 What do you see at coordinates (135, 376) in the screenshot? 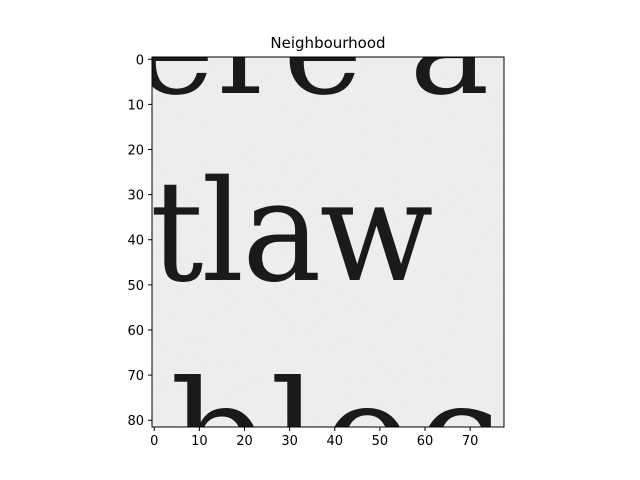
I see `y-tick-label: 70` at bounding box center [135, 376].